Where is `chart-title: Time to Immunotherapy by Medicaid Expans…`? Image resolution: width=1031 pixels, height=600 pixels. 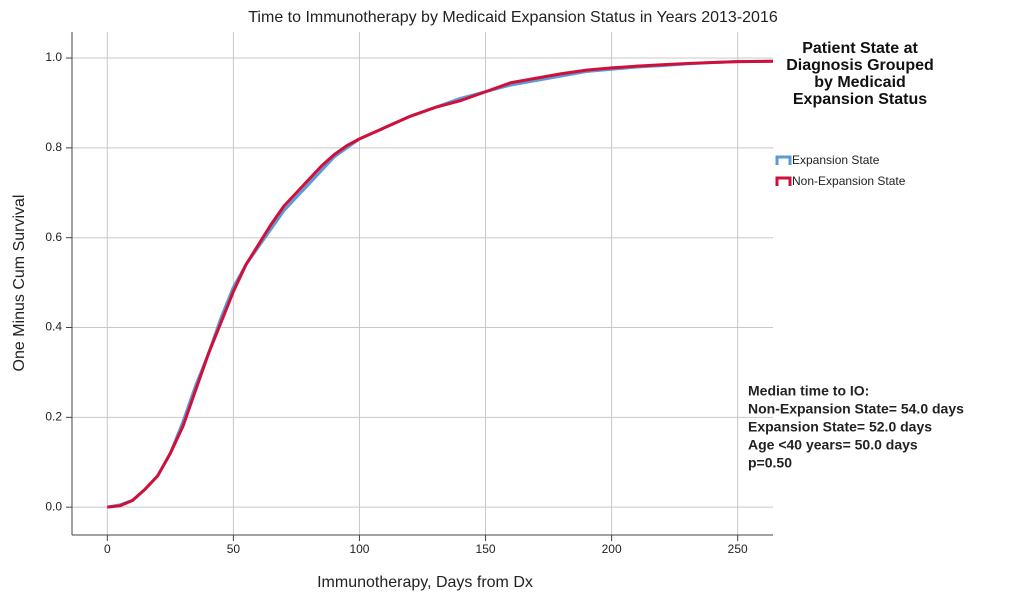
chart-title: Time to Immunotherapy by Medicaid Expans… is located at coordinates (513, 17).